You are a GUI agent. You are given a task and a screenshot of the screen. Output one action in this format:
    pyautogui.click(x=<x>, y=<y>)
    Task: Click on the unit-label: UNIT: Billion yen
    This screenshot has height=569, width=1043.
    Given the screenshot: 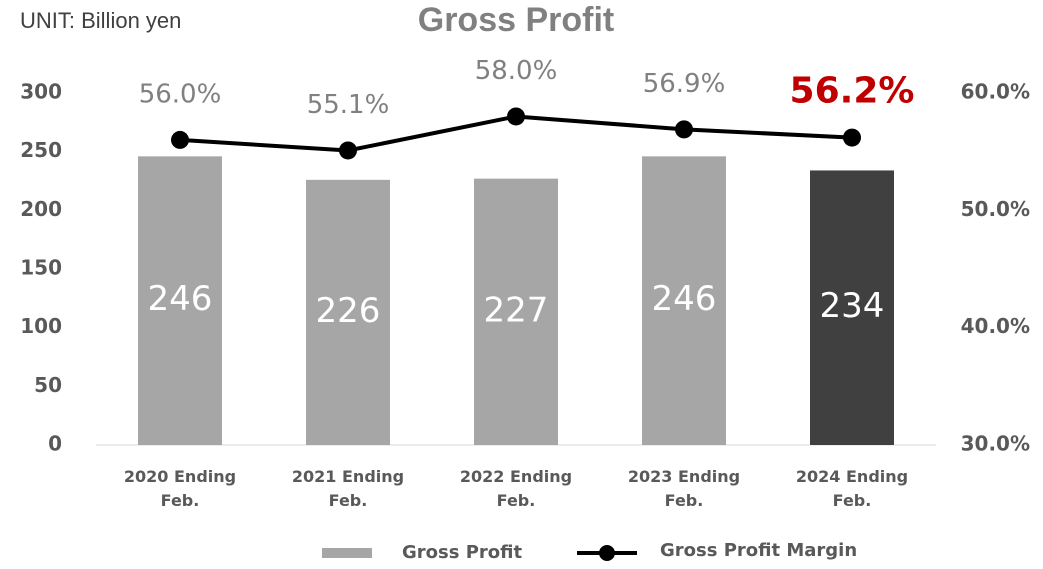 What is the action you would take?
    pyautogui.click(x=100, y=20)
    